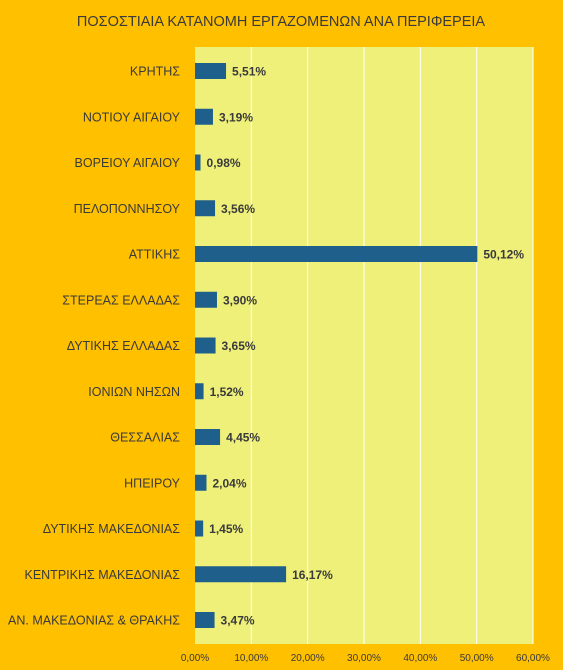 The image size is (563, 670). I want to click on x-tick-label: 30,00%, so click(364, 658).